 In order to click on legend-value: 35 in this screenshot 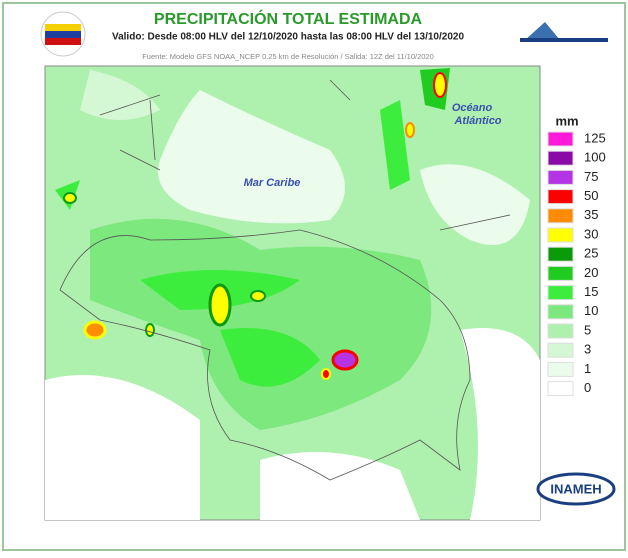, I will do `click(591, 214)`.